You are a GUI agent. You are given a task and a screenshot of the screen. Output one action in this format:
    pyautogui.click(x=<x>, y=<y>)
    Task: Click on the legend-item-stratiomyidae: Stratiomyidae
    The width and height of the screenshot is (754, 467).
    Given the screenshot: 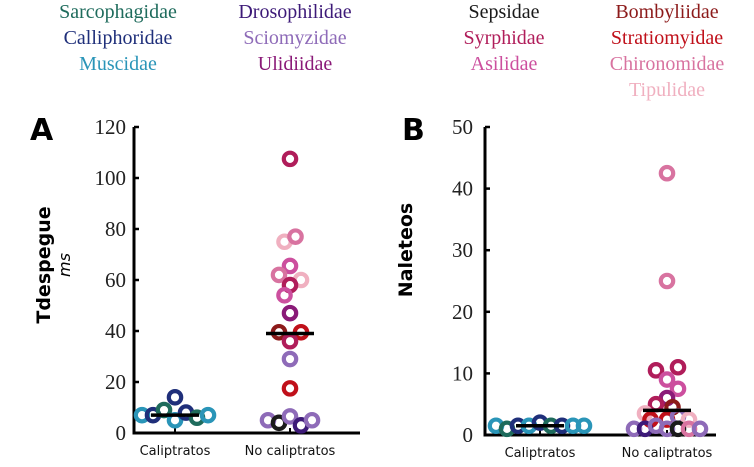 What is the action you would take?
    pyautogui.click(x=667, y=38)
    